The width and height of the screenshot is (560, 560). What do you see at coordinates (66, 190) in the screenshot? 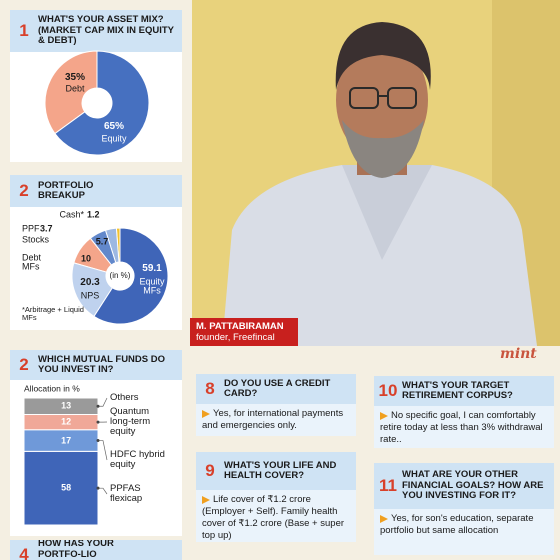
I see `panel-title: PORTFOLIO BREAKUP` at bounding box center [66, 190].